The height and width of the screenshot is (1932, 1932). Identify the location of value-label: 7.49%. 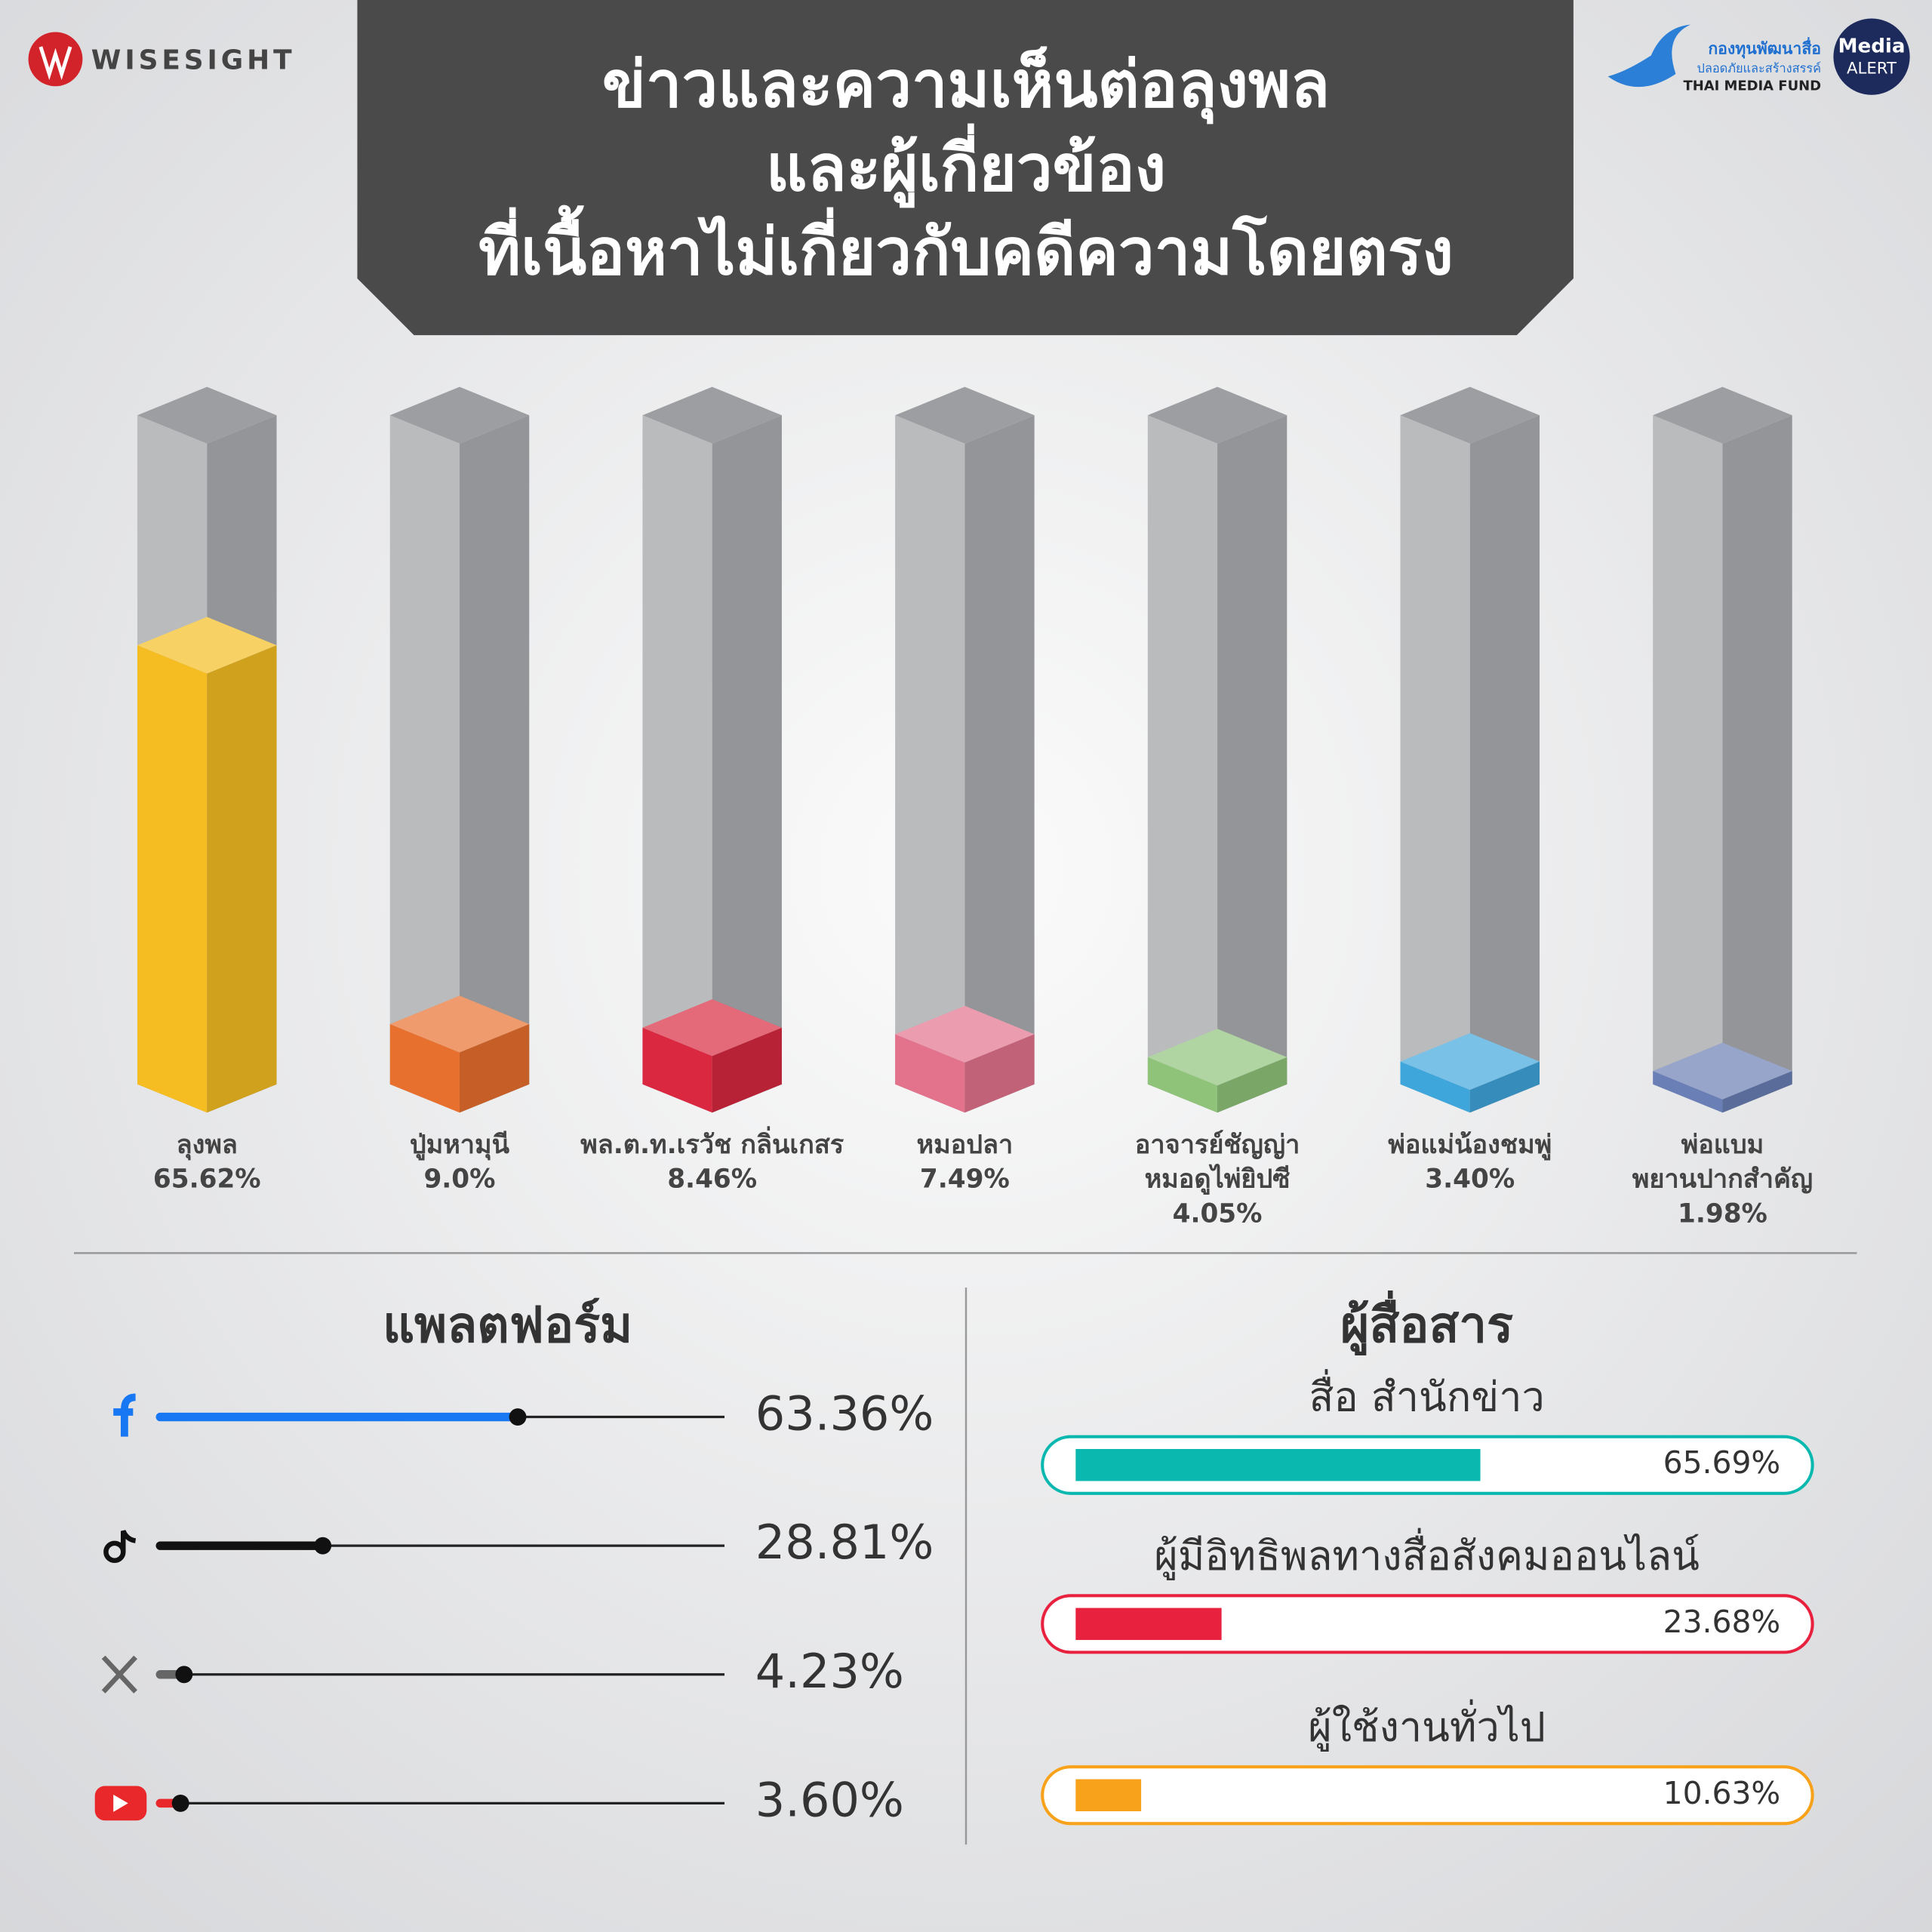
(965, 1179).